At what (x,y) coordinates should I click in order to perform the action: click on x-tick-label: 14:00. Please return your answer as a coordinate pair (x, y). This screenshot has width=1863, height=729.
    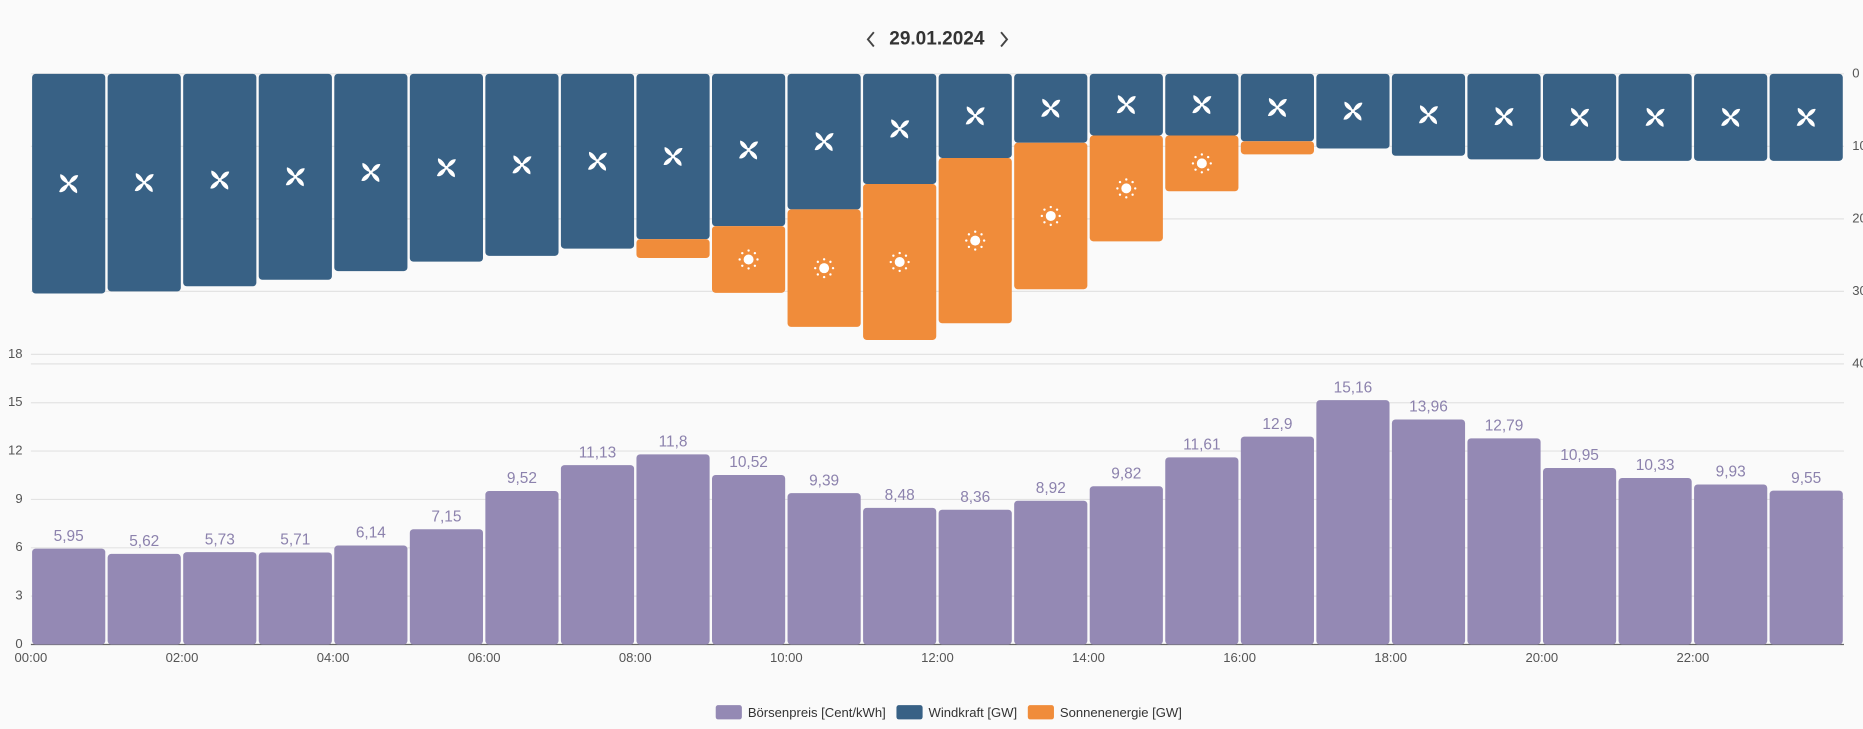
    Looking at the image, I should click on (1088, 657).